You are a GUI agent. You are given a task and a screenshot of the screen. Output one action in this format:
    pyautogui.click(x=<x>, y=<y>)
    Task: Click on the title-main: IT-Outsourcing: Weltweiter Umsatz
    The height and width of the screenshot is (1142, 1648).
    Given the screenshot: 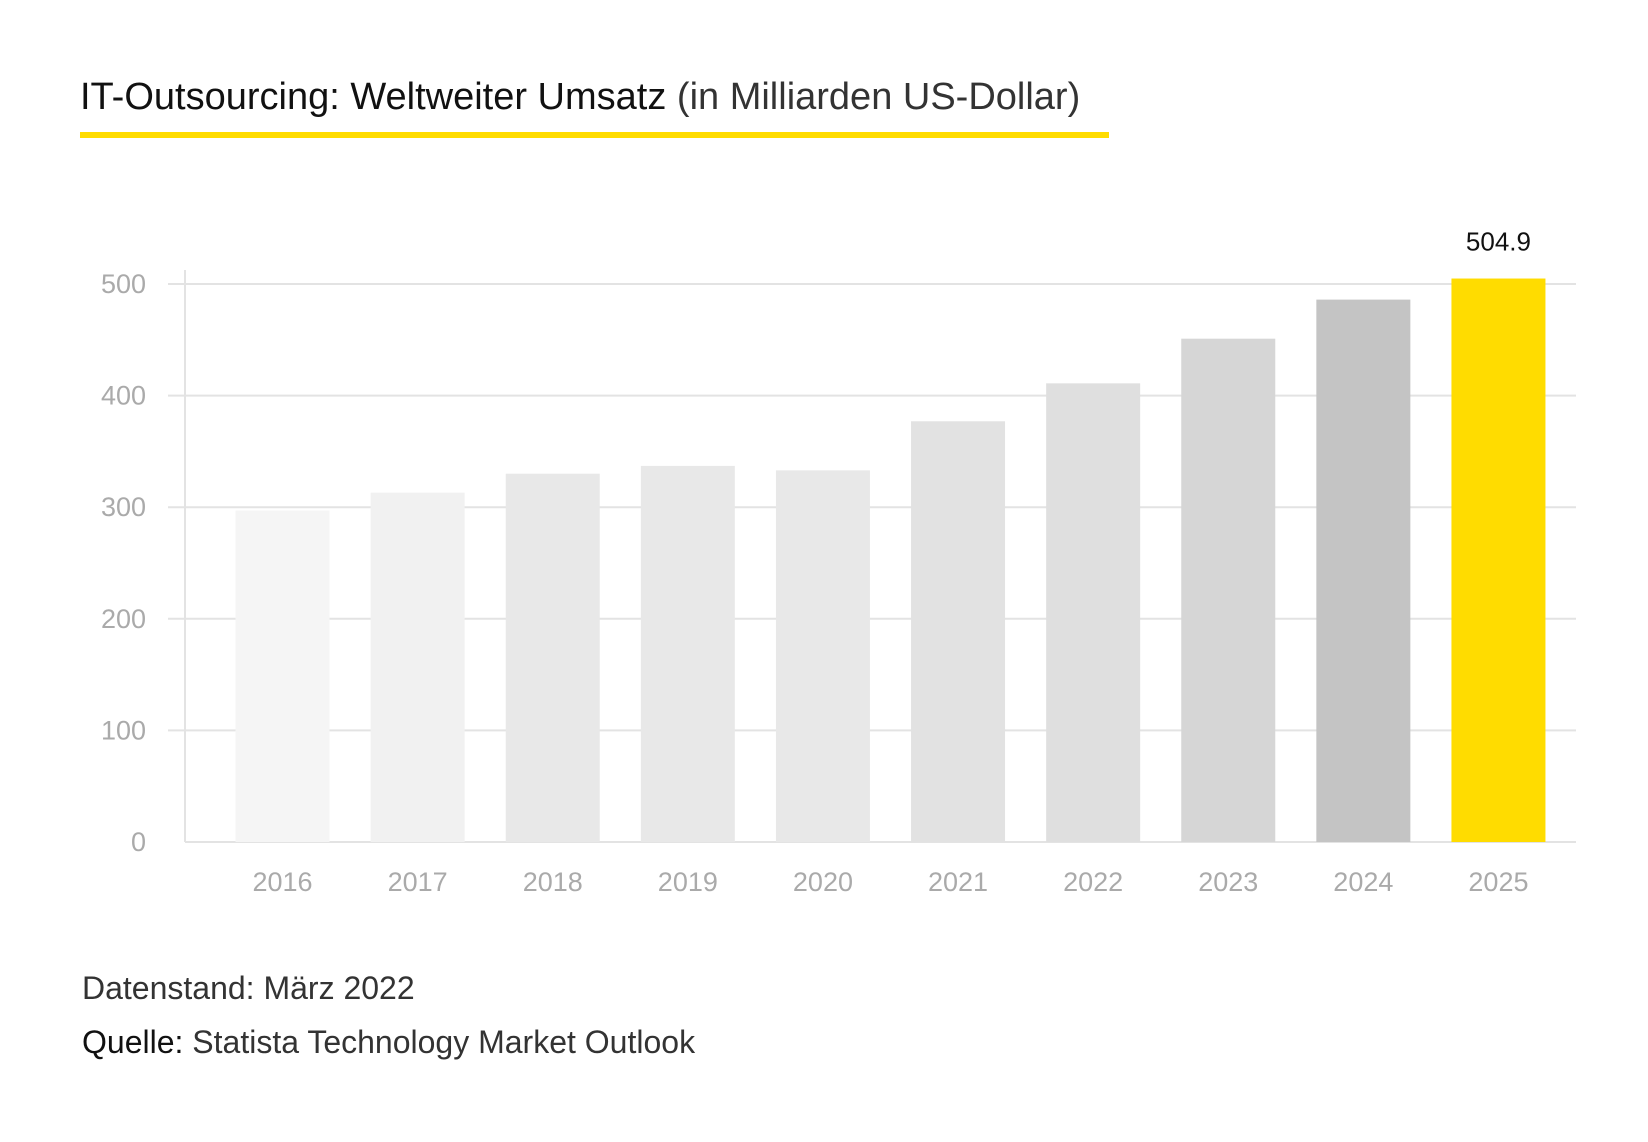 What is the action you would take?
    pyautogui.click(x=373, y=97)
    